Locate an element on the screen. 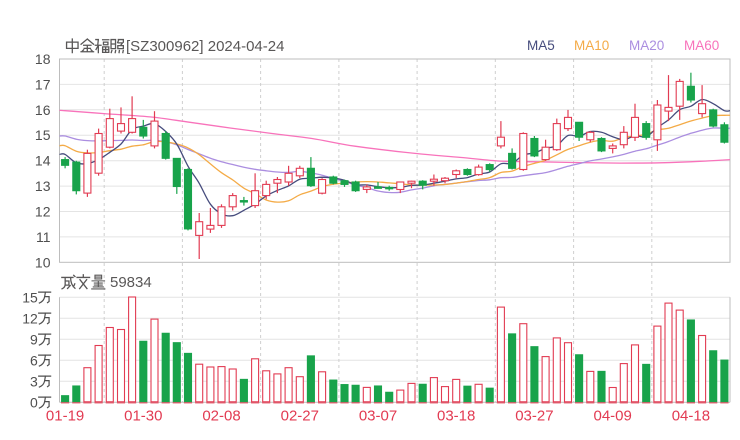 The image size is (740, 440). svg-text: MA5 is located at coordinates (541, 45).